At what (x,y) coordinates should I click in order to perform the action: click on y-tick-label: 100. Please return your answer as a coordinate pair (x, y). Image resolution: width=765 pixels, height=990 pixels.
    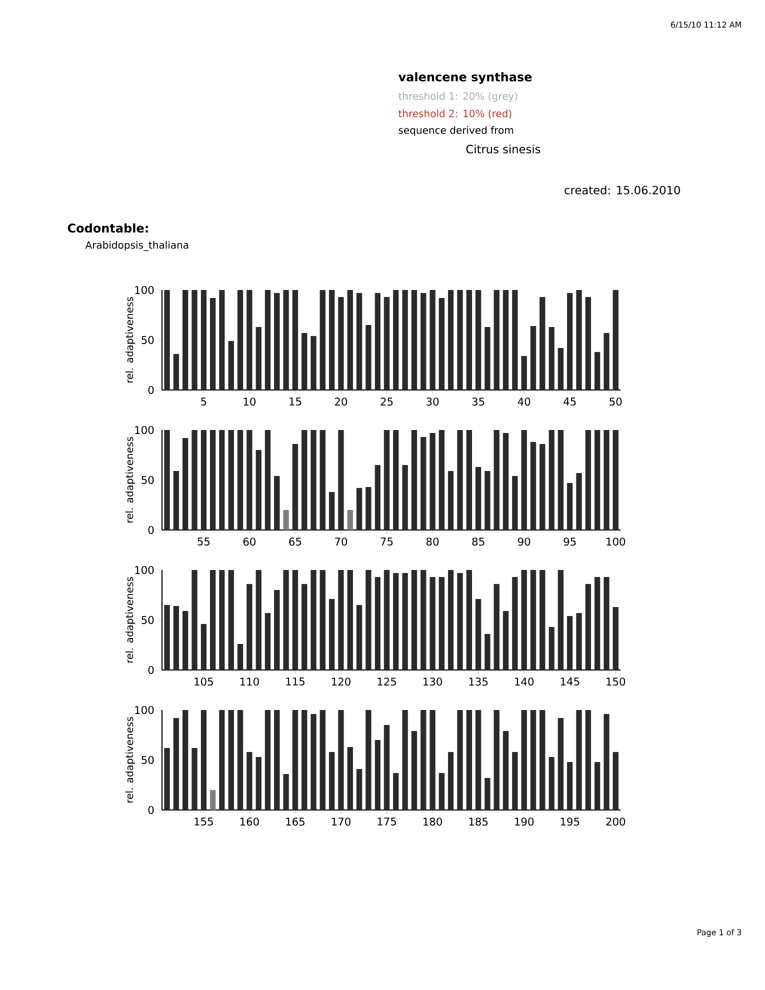
    Looking at the image, I should click on (144, 710).